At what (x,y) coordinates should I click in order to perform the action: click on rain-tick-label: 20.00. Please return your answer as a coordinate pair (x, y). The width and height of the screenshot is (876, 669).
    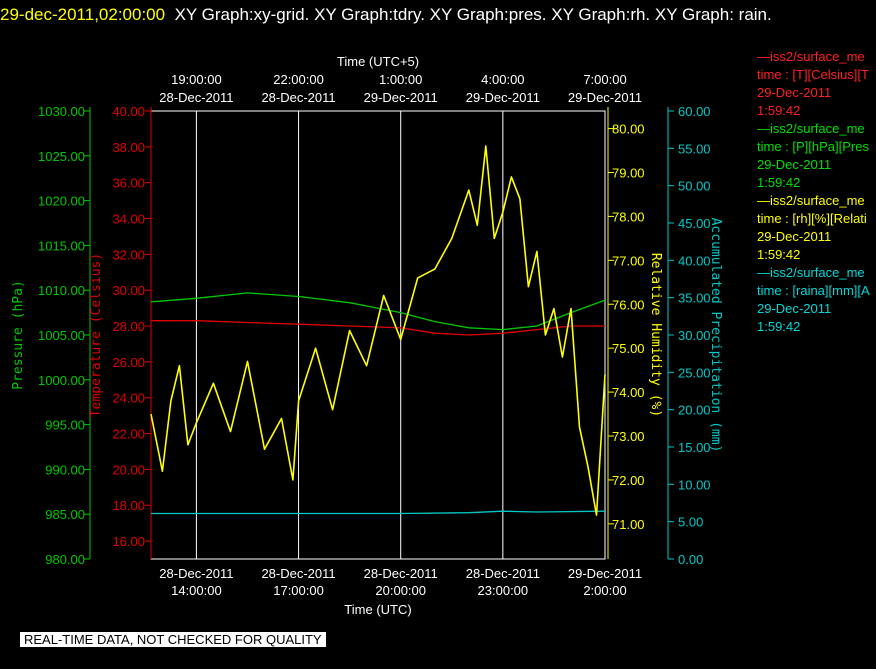
    Looking at the image, I should click on (694, 410).